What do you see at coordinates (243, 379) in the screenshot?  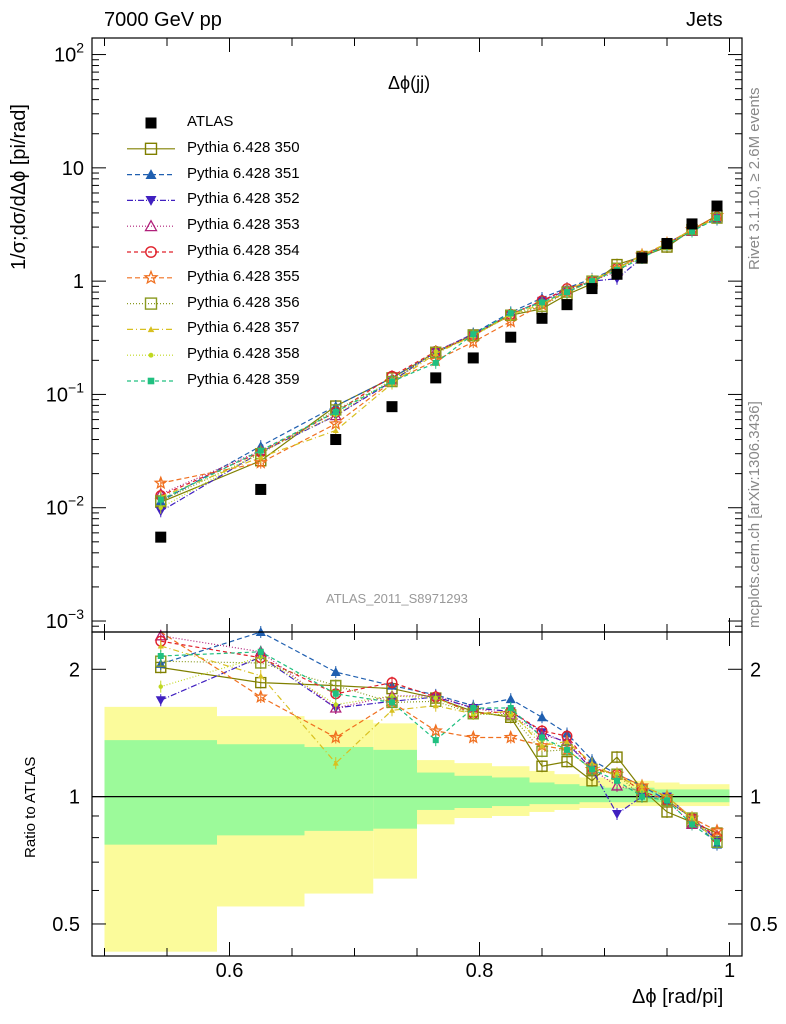 I see `legend-entry-label: Pythia 6.428 359` at bounding box center [243, 379].